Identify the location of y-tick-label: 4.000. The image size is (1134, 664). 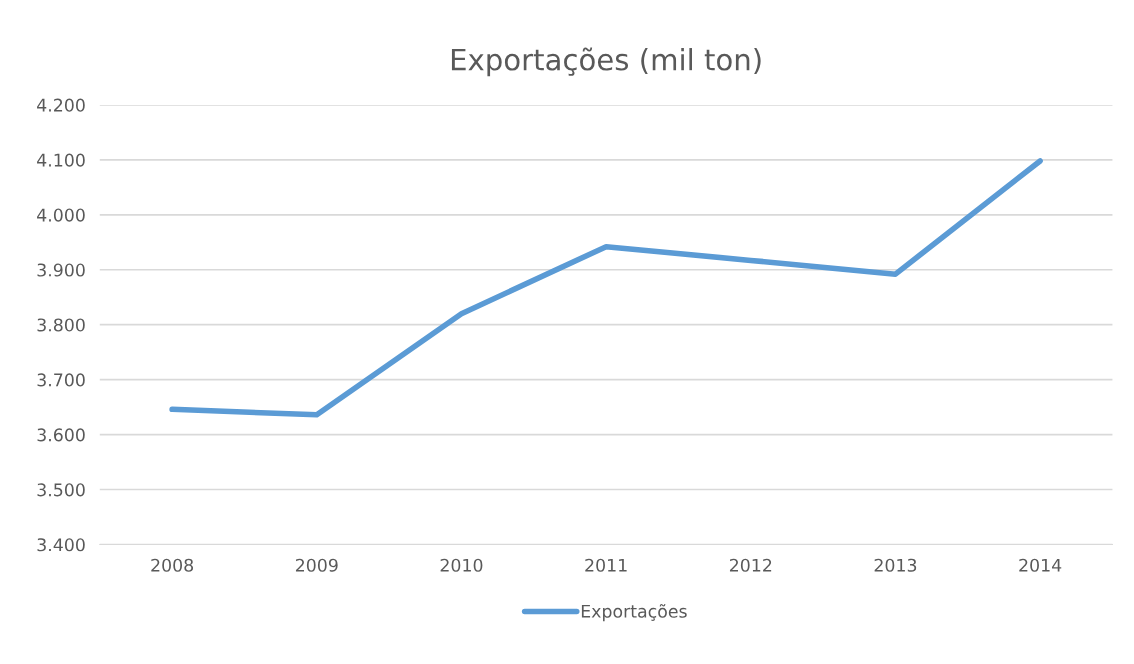
(61, 215).